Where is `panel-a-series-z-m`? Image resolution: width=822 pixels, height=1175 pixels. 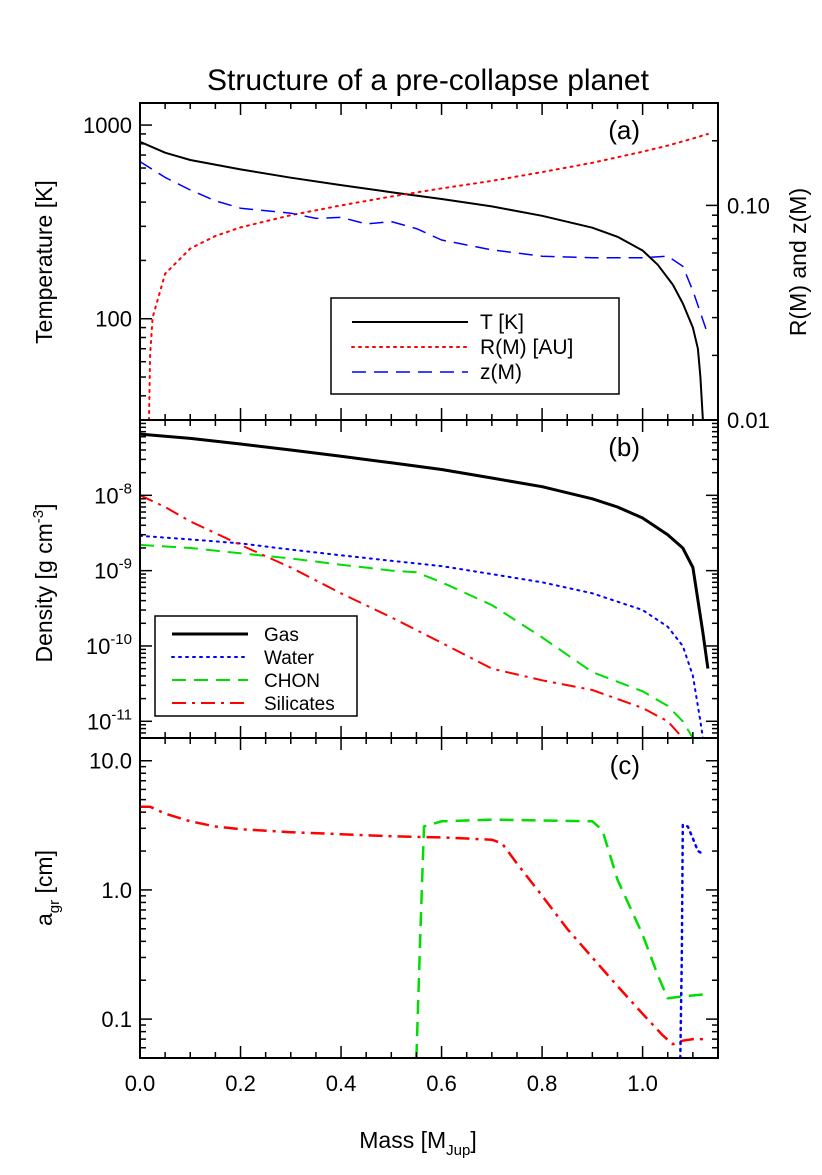 panel-a-series-z-m is located at coordinates (424, 247).